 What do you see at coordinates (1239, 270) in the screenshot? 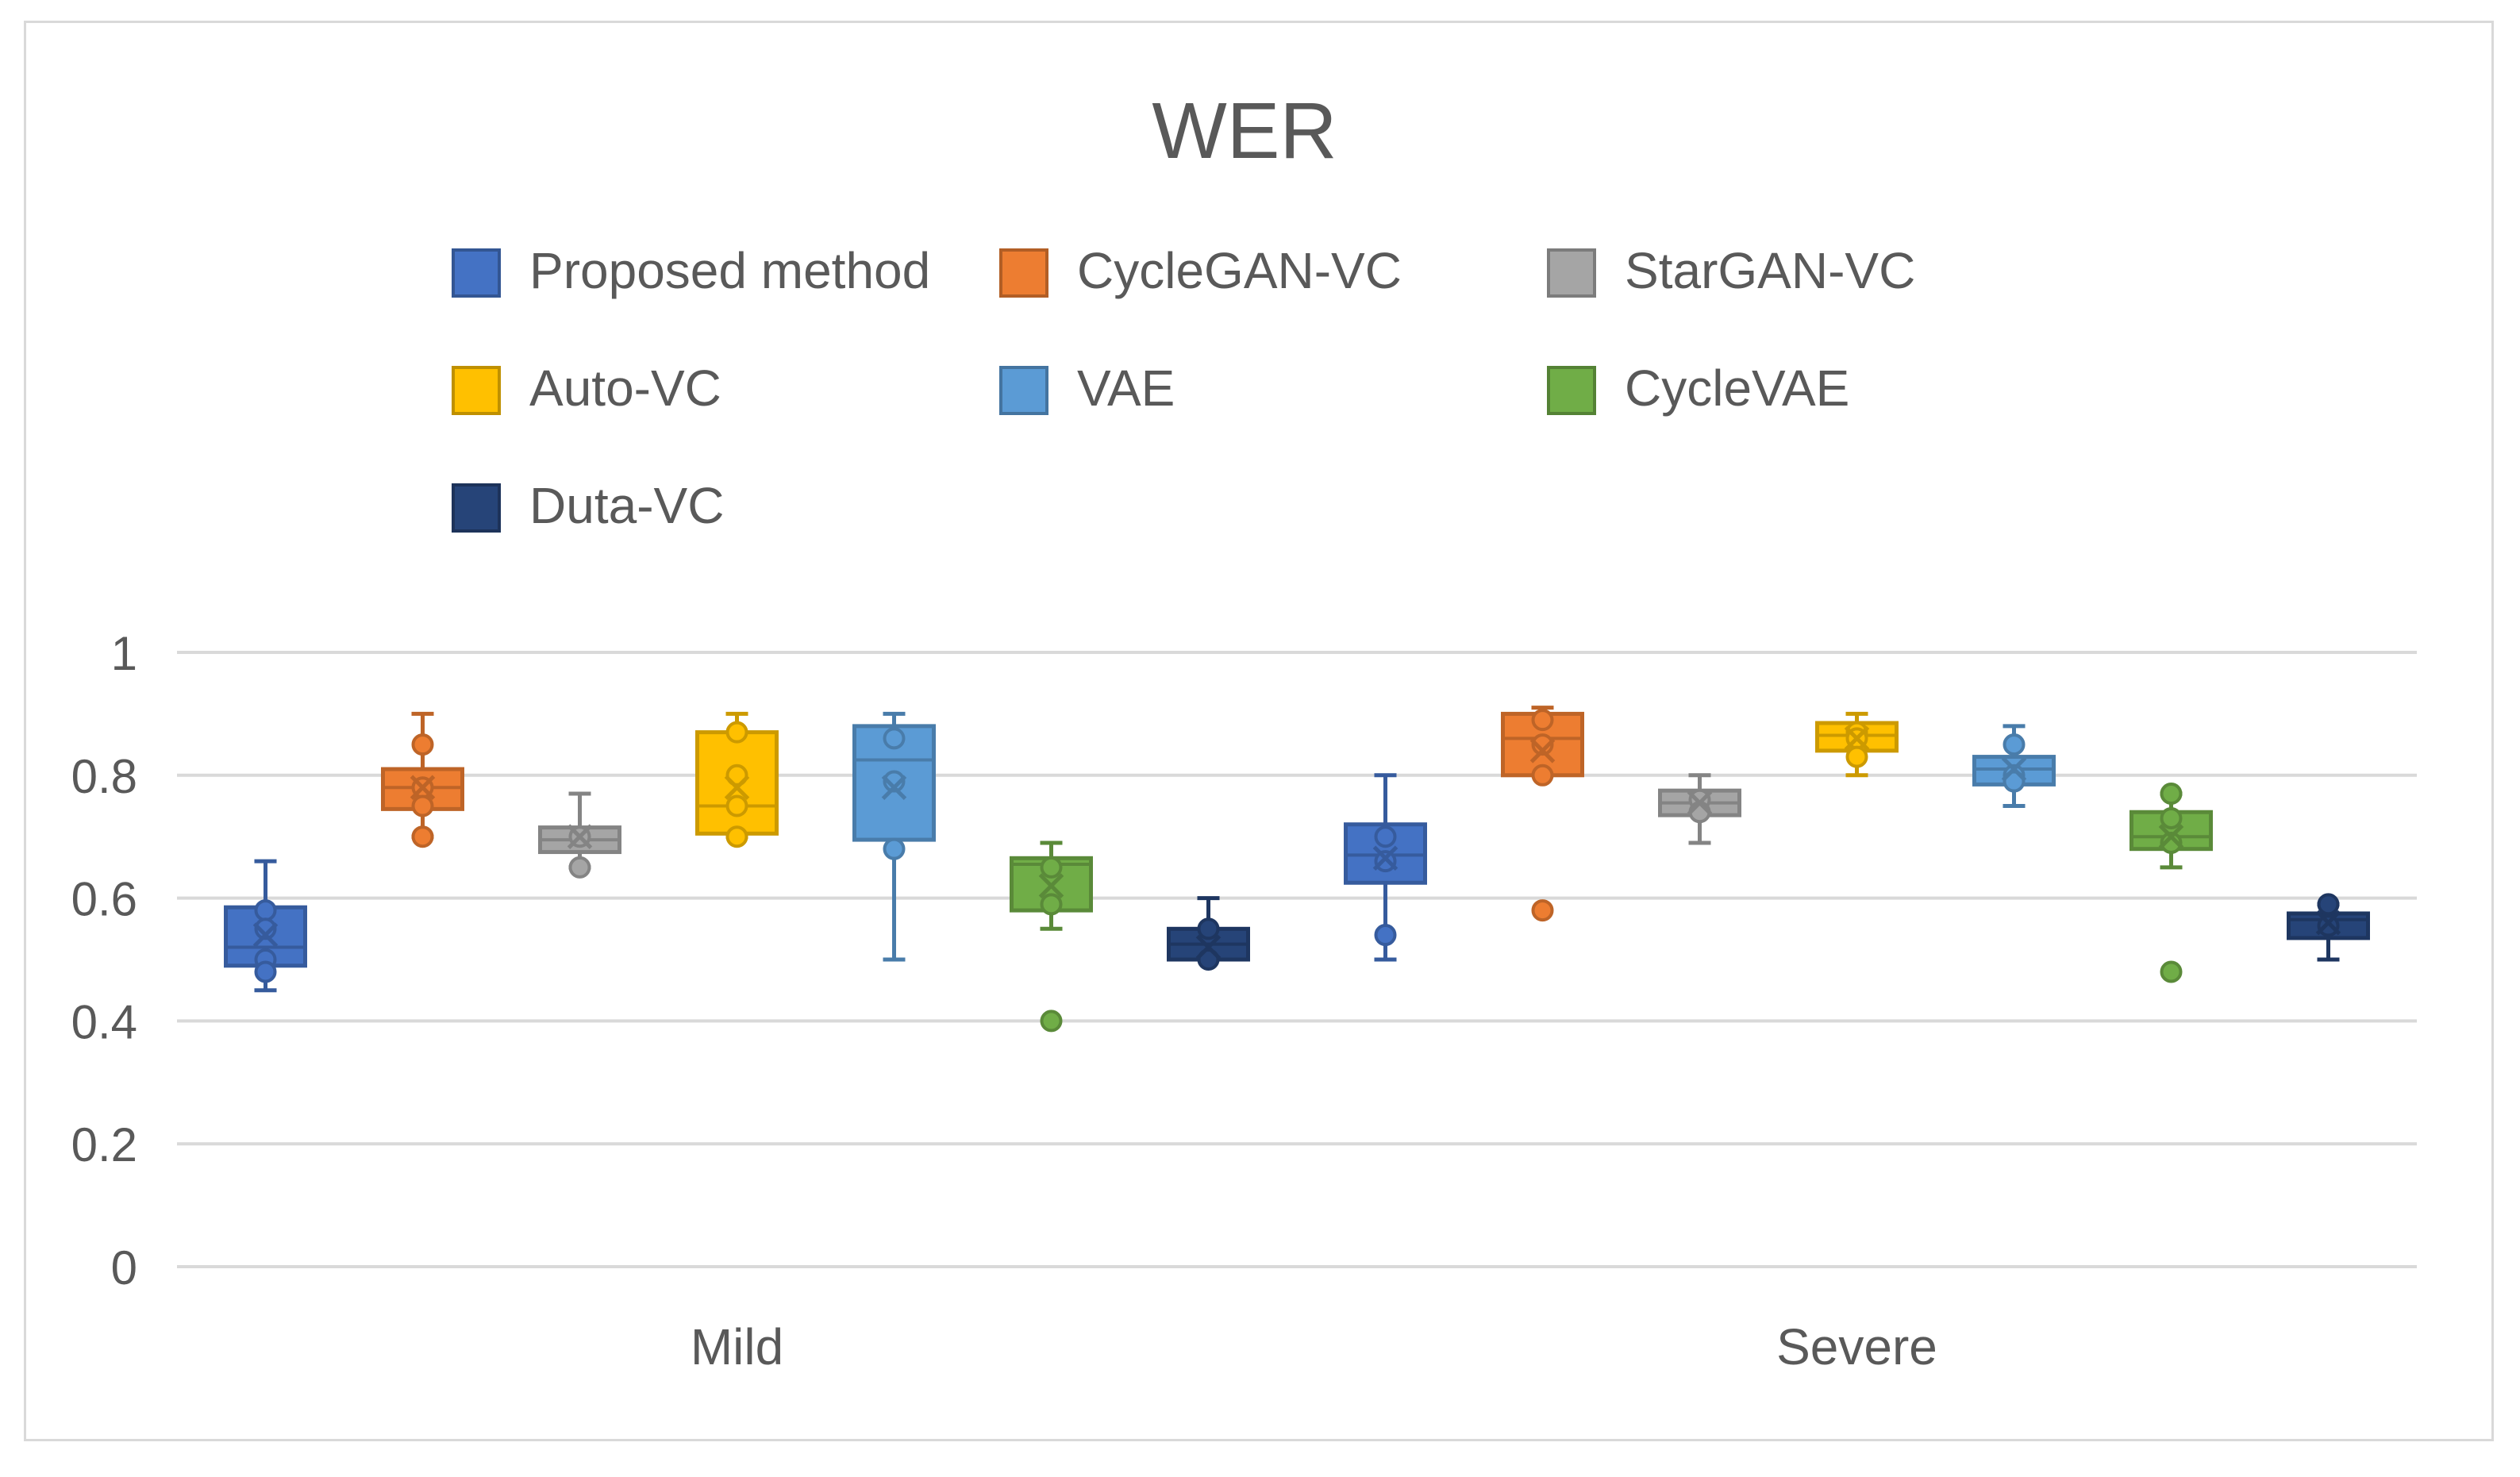
I see `legend-label-cyclegan-vc: CycleGAN-VC` at bounding box center [1239, 270].